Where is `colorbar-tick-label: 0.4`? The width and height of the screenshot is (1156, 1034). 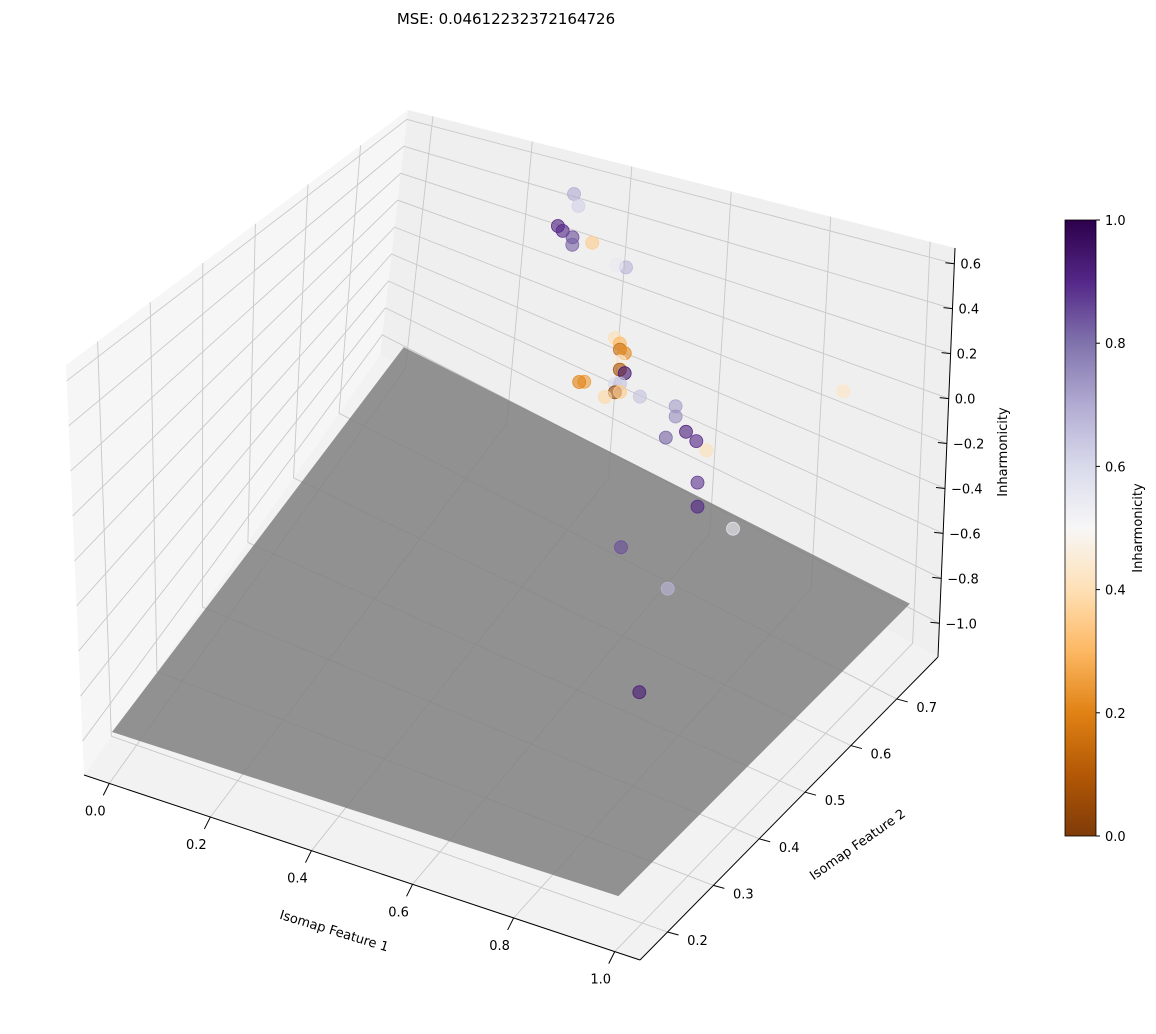
colorbar-tick-label: 0.4 is located at coordinates (1115, 591).